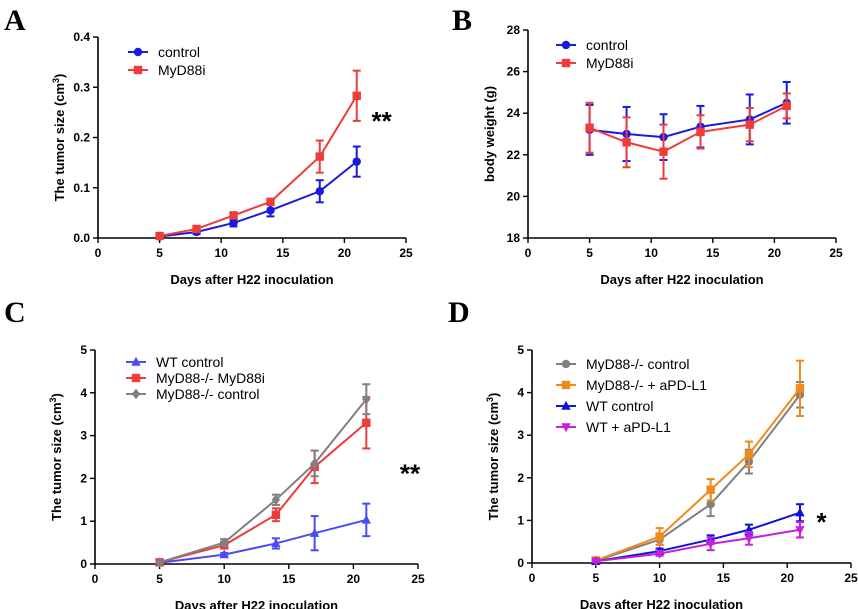  Describe the element at coordinates (81, 87) in the screenshot. I see `y-tick-label: 0.3` at that location.